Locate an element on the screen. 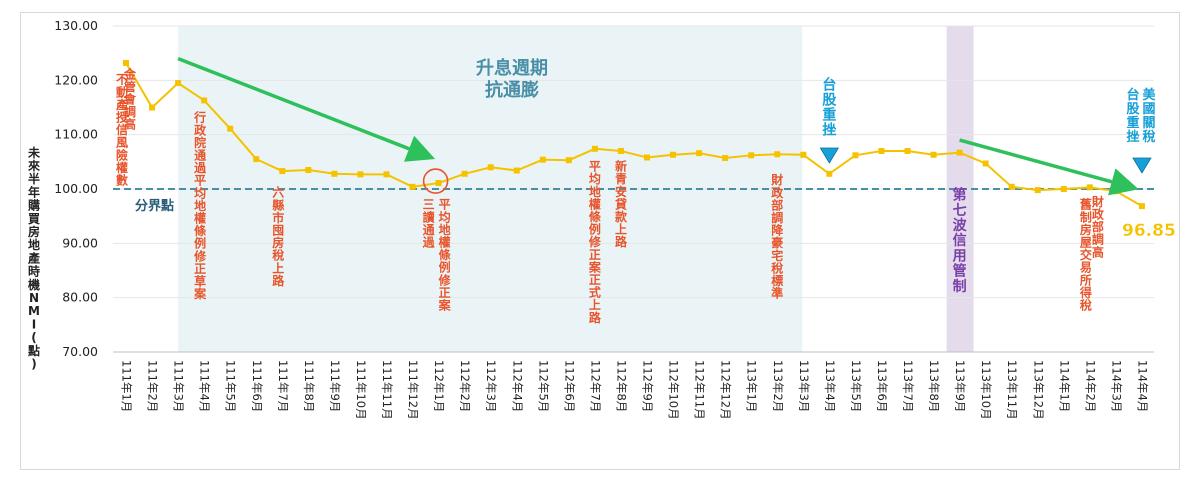  event-annotation-char: 路 is located at coordinates (595, 317).